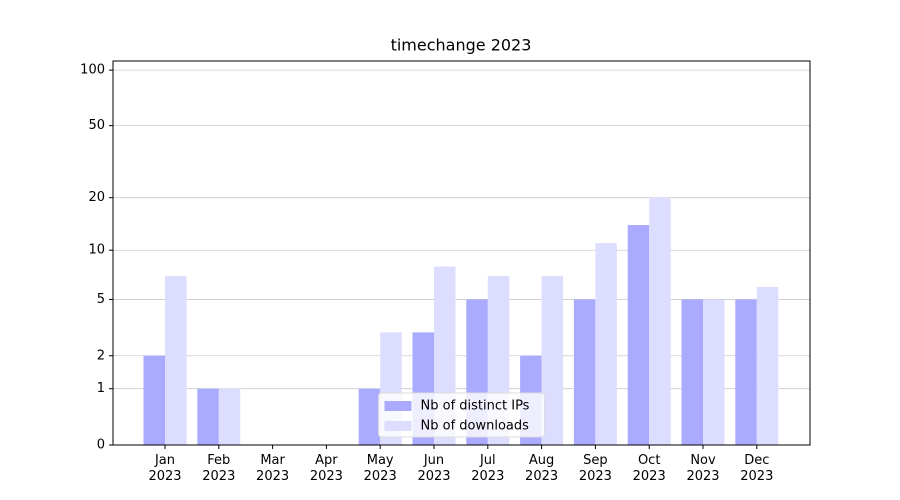  What do you see at coordinates (757, 468) in the screenshot?
I see `x-tick-label: Dec 2023` at bounding box center [757, 468].